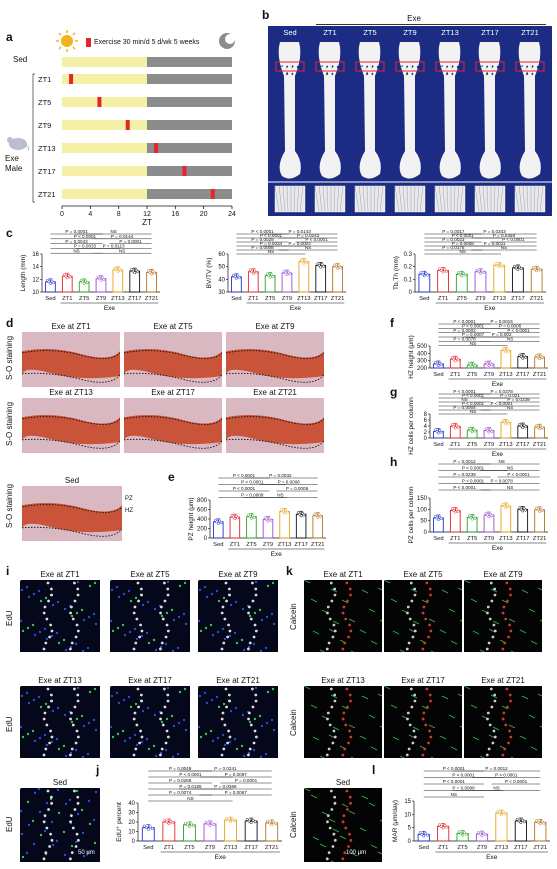 The height and width of the screenshot is (869, 557). I want to click on edu-tile, so click(60, 616).